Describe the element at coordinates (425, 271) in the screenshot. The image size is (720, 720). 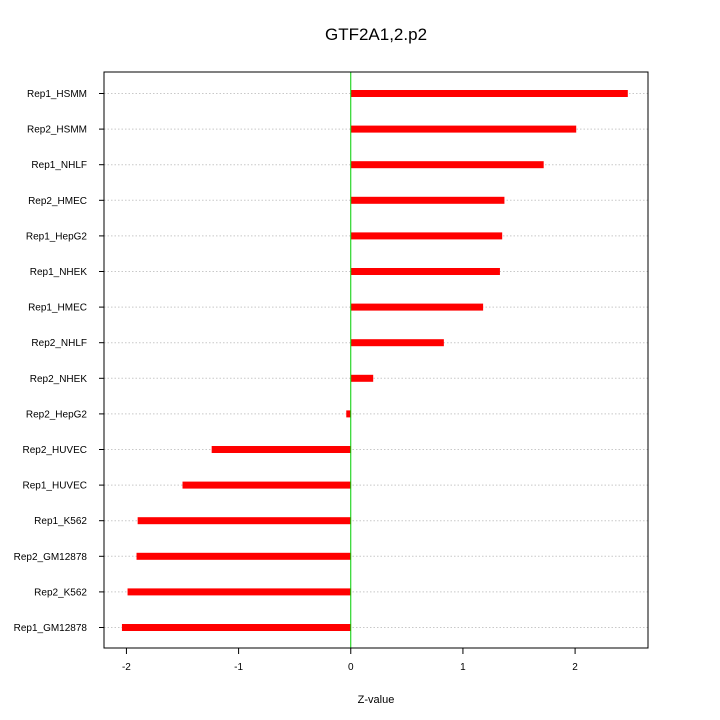
I see `bar-rep1-nhek` at that location.